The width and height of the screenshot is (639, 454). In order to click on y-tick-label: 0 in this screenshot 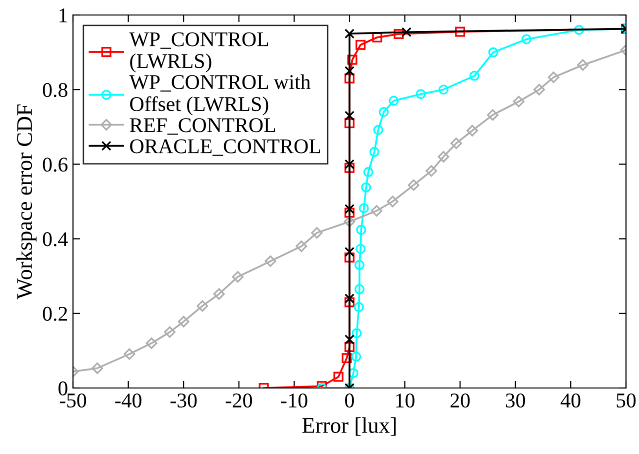, I will do `click(63, 388)`.